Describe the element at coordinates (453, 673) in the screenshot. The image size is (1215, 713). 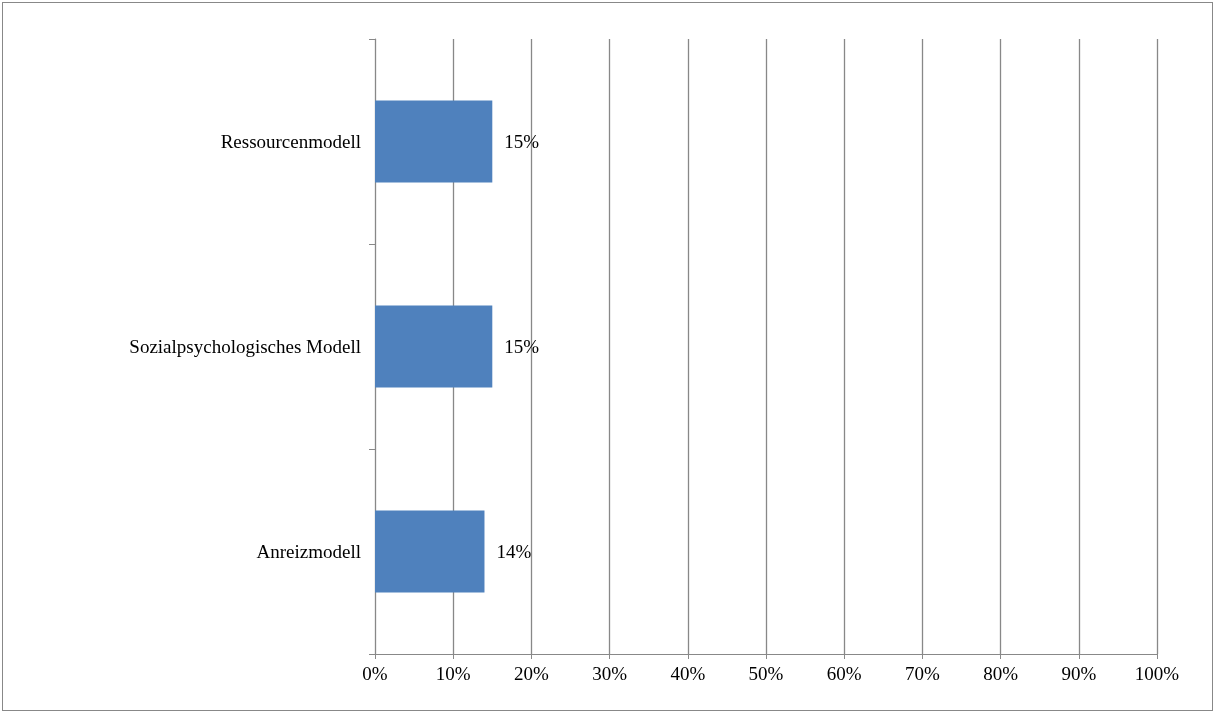
I see `x-tick-label: 10%` at that location.